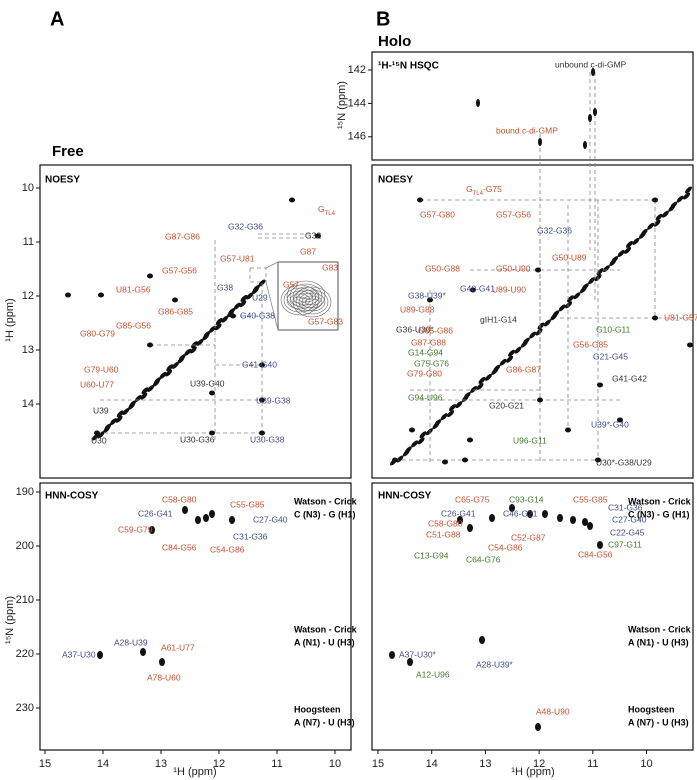 The width and height of the screenshot is (697, 780). Describe the element at coordinates (442, 268) in the screenshot. I see `peak-label: G50-G88` at that location.